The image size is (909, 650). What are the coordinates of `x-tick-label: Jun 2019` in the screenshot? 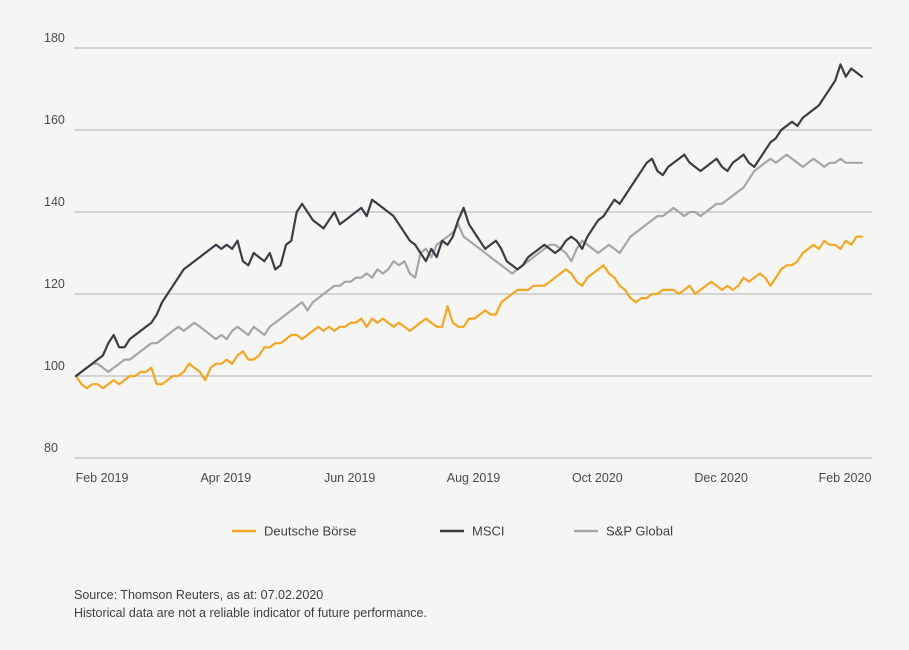 It's located at (349, 478).